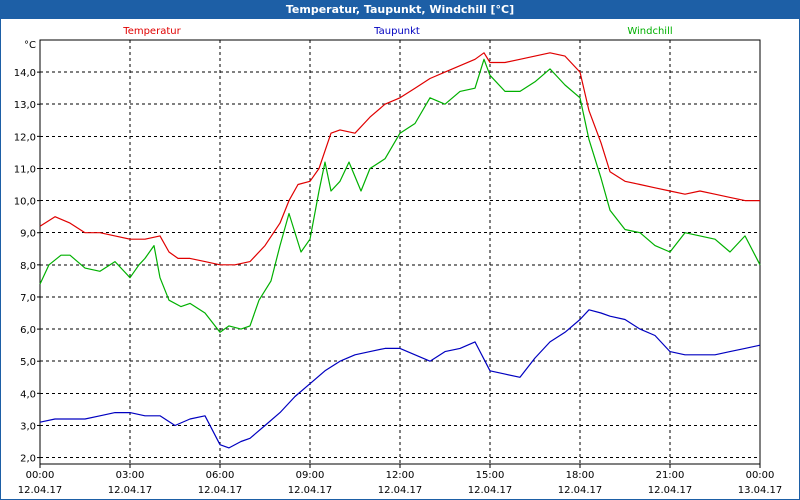 The height and width of the screenshot is (500, 800). What do you see at coordinates (25, 137) in the screenshot?
I see `y-tick-label: 12,0` at bounding box center [25, 137].